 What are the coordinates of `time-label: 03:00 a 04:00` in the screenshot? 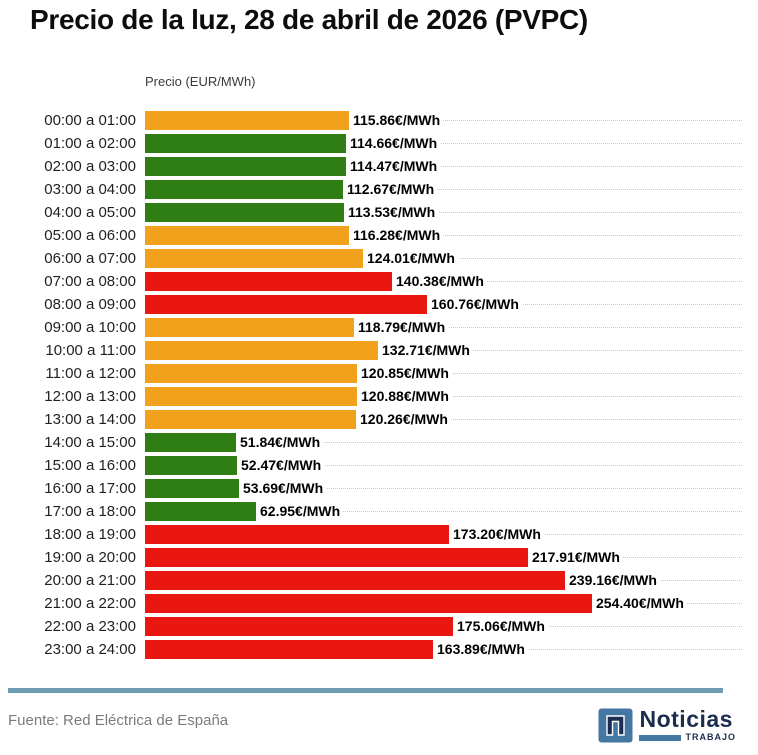 It's located at (90, 189).